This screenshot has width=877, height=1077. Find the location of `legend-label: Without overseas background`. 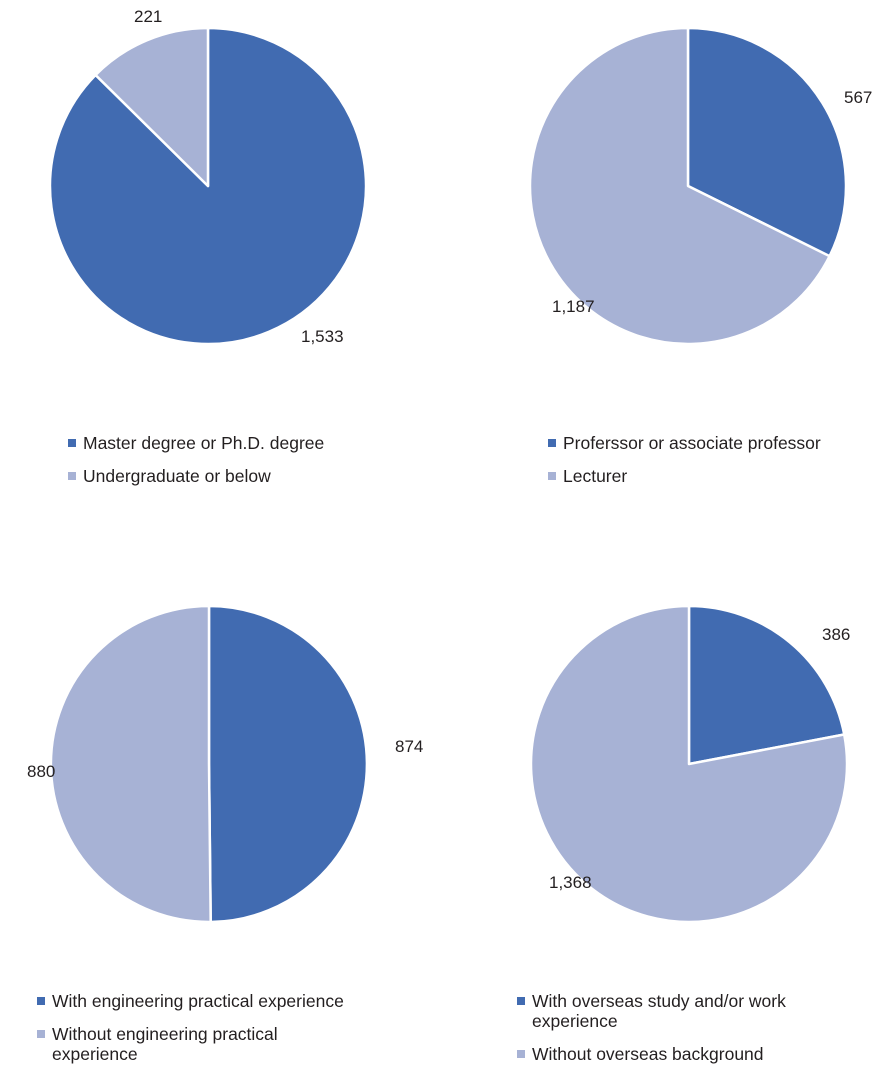

legend-label: Without overseas background is located at coordinates (648, 1054).